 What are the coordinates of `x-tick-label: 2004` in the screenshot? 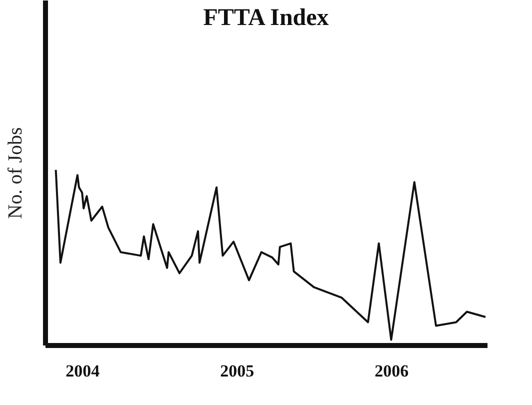 It's located at (83, 371).